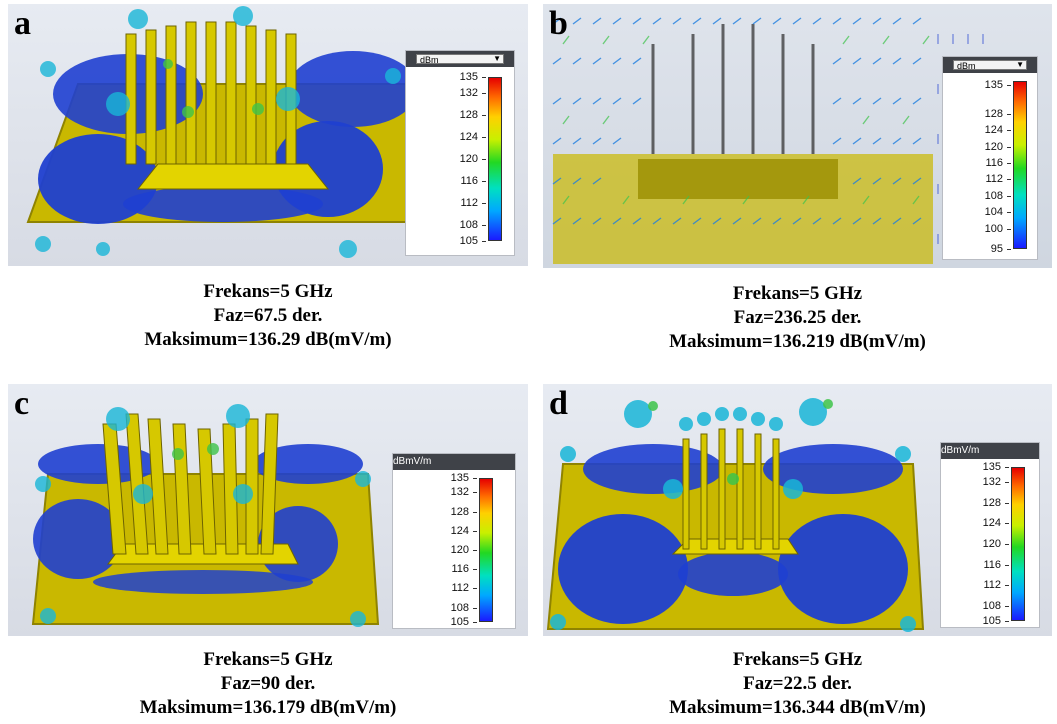 This screenshot has width=1057, height=724. What do you see at coordinates (993, 212) in the screenshot?
I see `legend-tick-label: 104` at bounding box center [993, 212].